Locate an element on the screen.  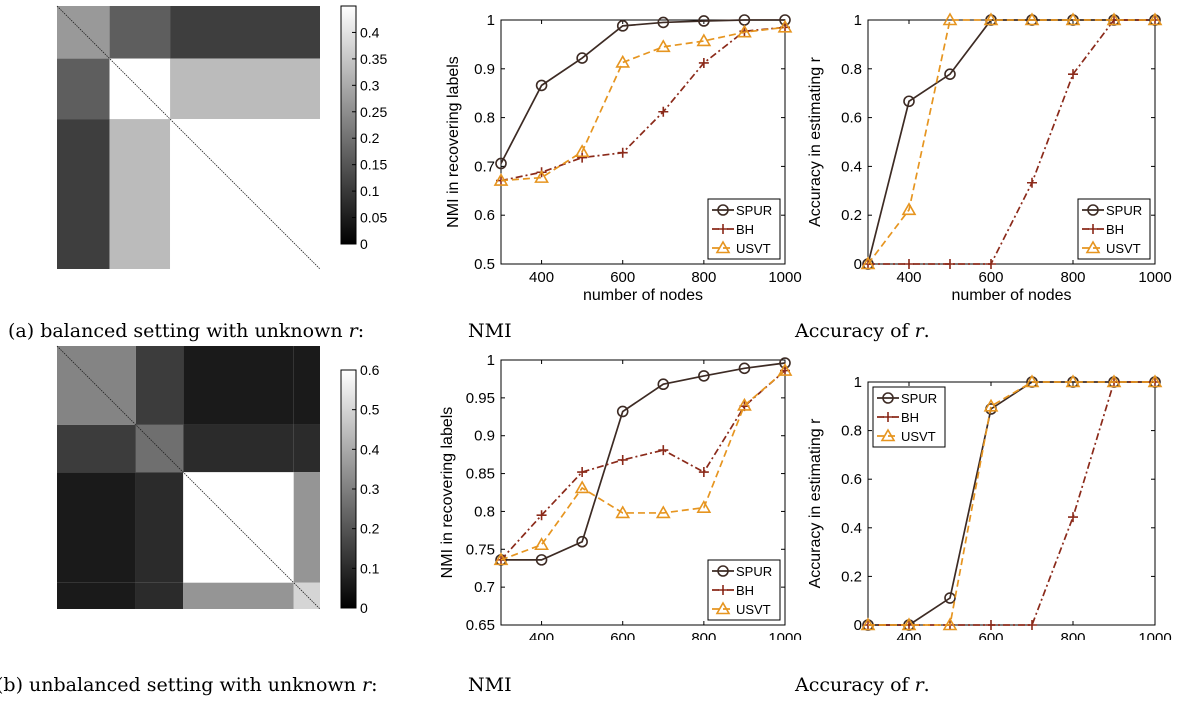
y-tick-label: 0.5 is located at coordinates (484, 264).